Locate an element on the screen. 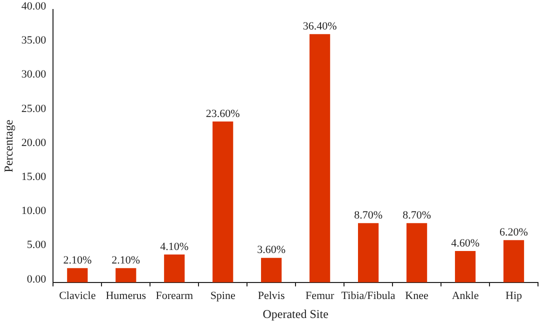  data-label: 3.60% is located at coordinates (271, 250).